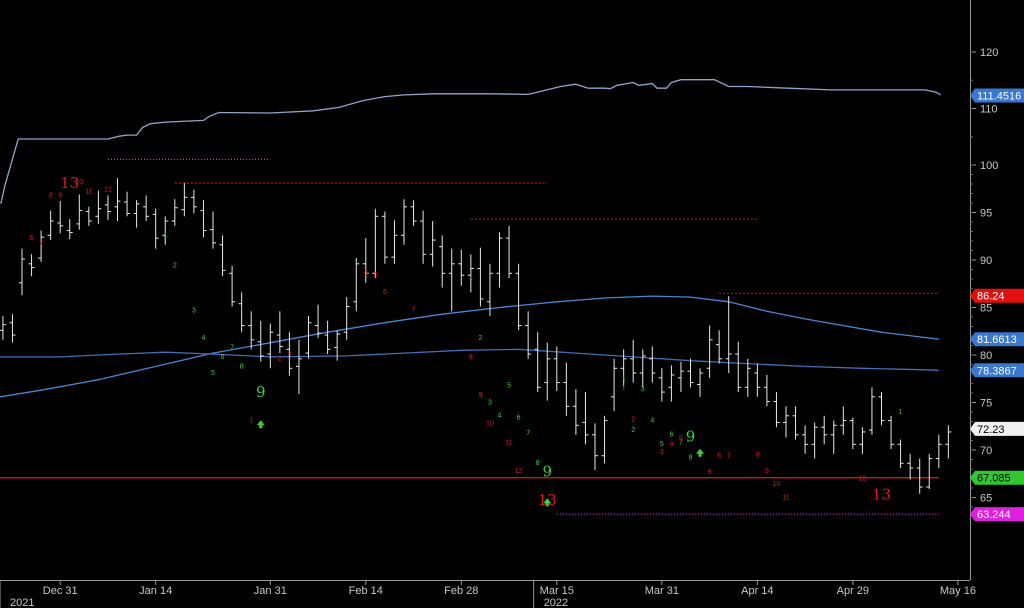 The width and height of the screenshot is (1024, 608). I want to click on price-tag-white: 72.23, so click(997, 428).